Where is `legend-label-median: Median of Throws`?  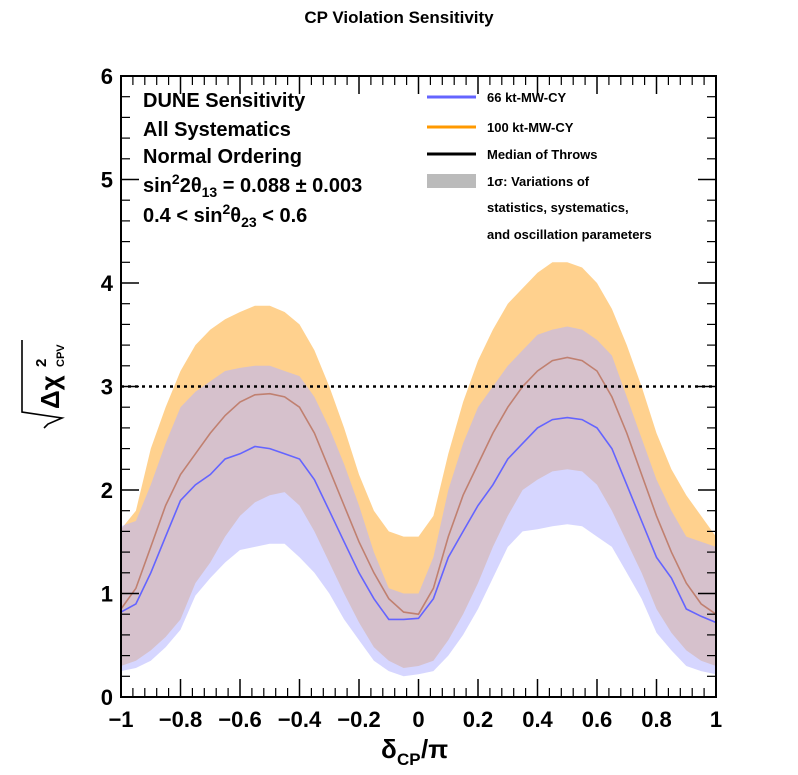 legend-label-median: Median of Throws is located at coordinates (542, 154).